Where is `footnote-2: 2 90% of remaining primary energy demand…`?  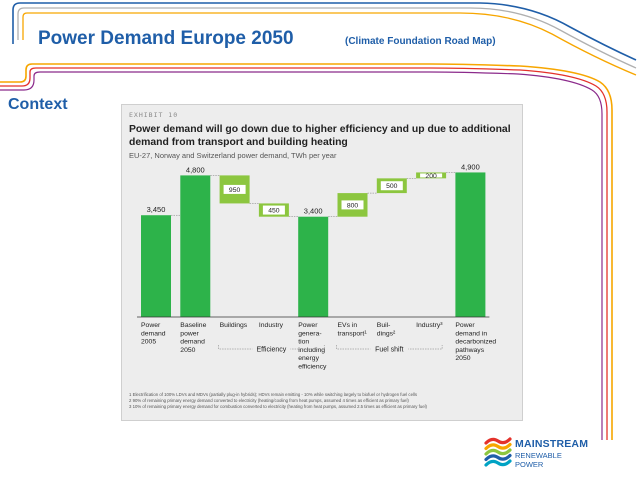
footnote-2: 2 90% of remaining primary energy demand… is located at coordinates (269, 400).